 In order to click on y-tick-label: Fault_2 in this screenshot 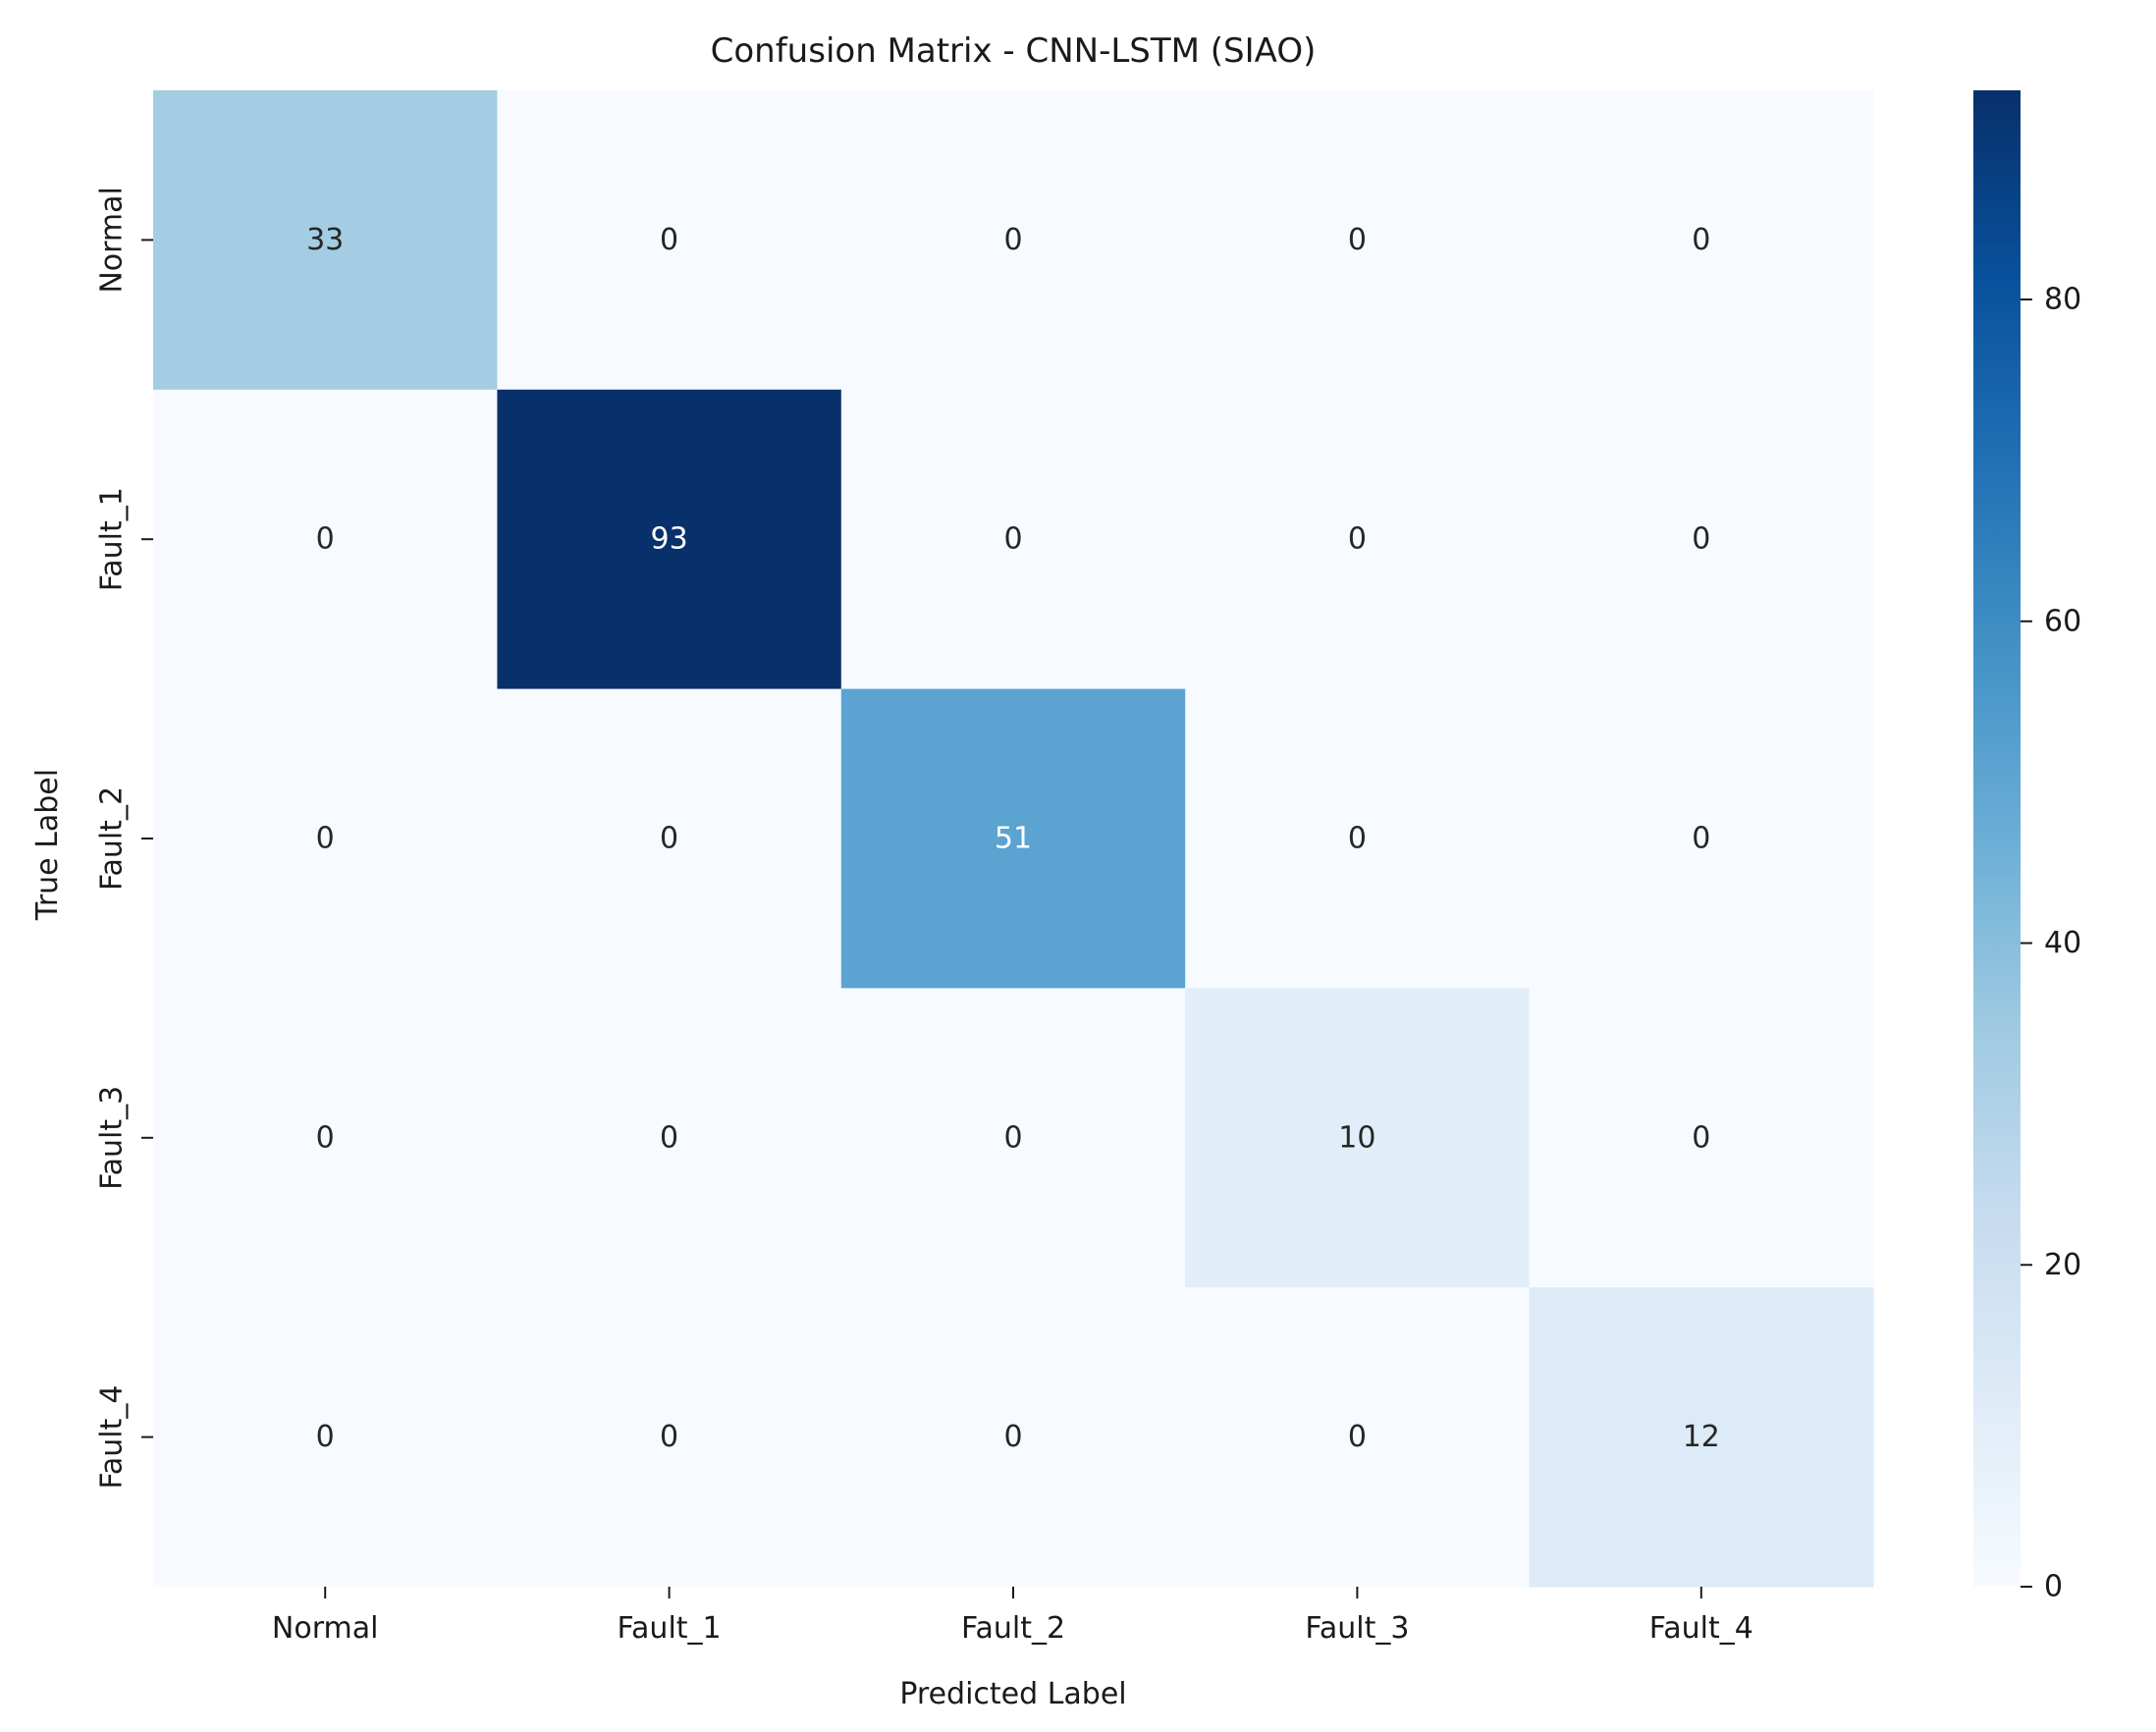, I will do `click(113, 838)`.